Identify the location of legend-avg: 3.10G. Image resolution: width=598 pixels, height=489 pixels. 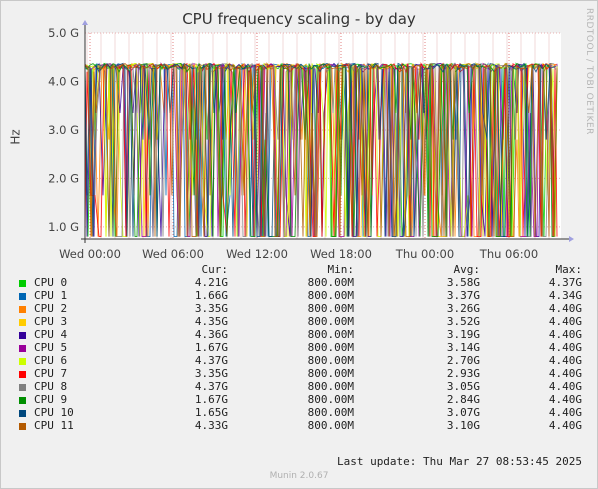
(463, 425).